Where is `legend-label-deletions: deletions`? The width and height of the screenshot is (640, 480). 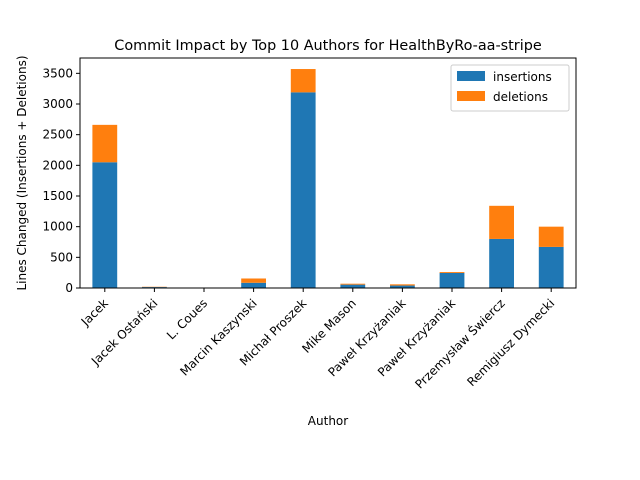 legend-label-deletions: deletions is located at coordinates (520, 97).